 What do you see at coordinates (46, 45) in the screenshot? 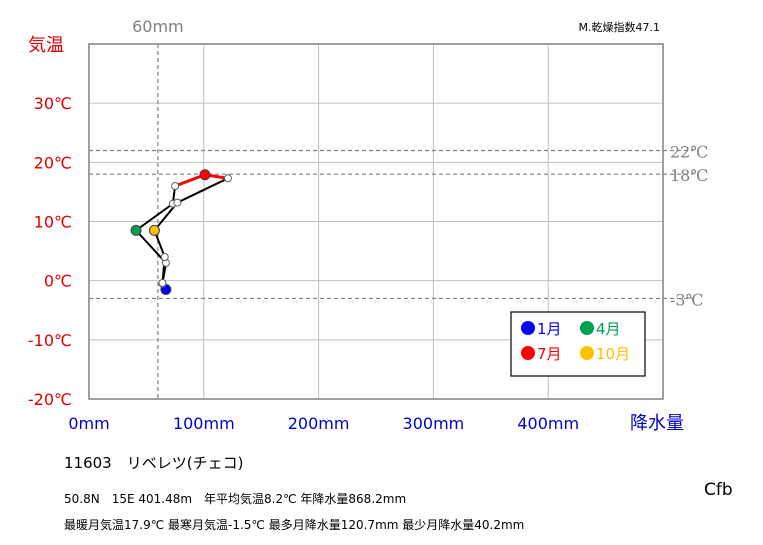
I see `y-axis-title: 気温` at bounding box center [46, 45].